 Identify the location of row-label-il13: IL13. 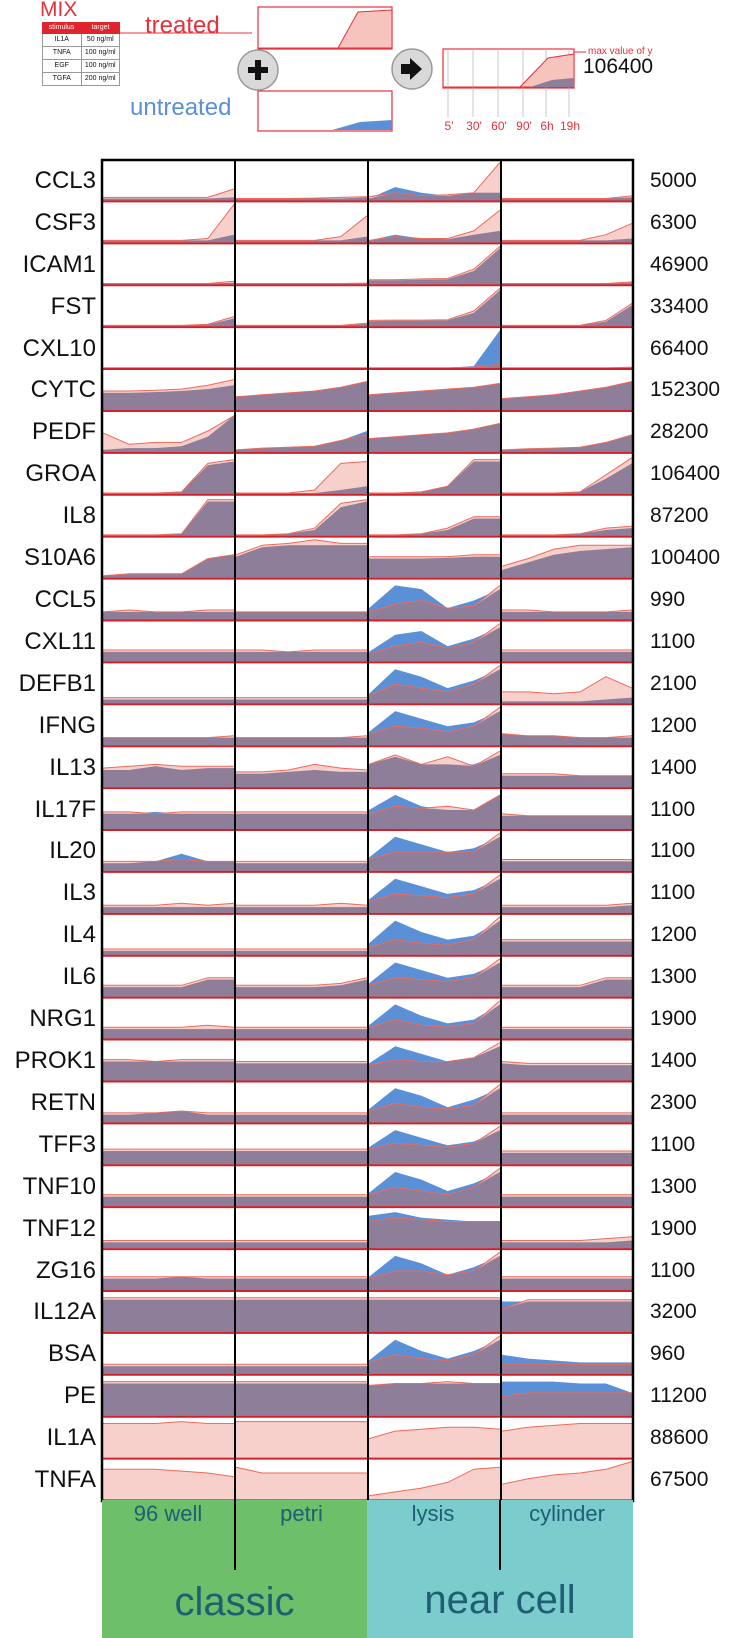
(72, 767).